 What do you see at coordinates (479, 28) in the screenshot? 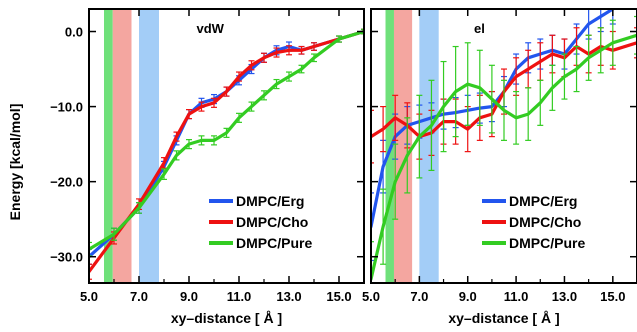
I see `panel-title: el` at bounding box center [479, 28].